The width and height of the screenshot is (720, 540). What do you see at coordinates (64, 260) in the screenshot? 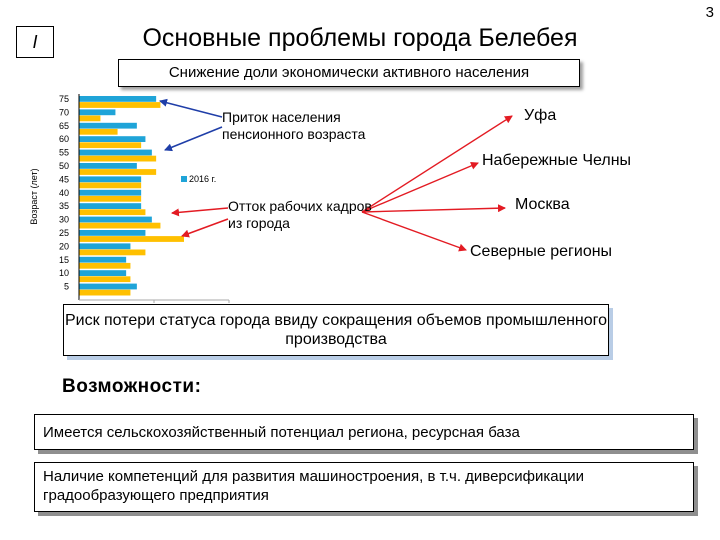
I see `y-tick-label: 15` at bounding box center [64, 260].